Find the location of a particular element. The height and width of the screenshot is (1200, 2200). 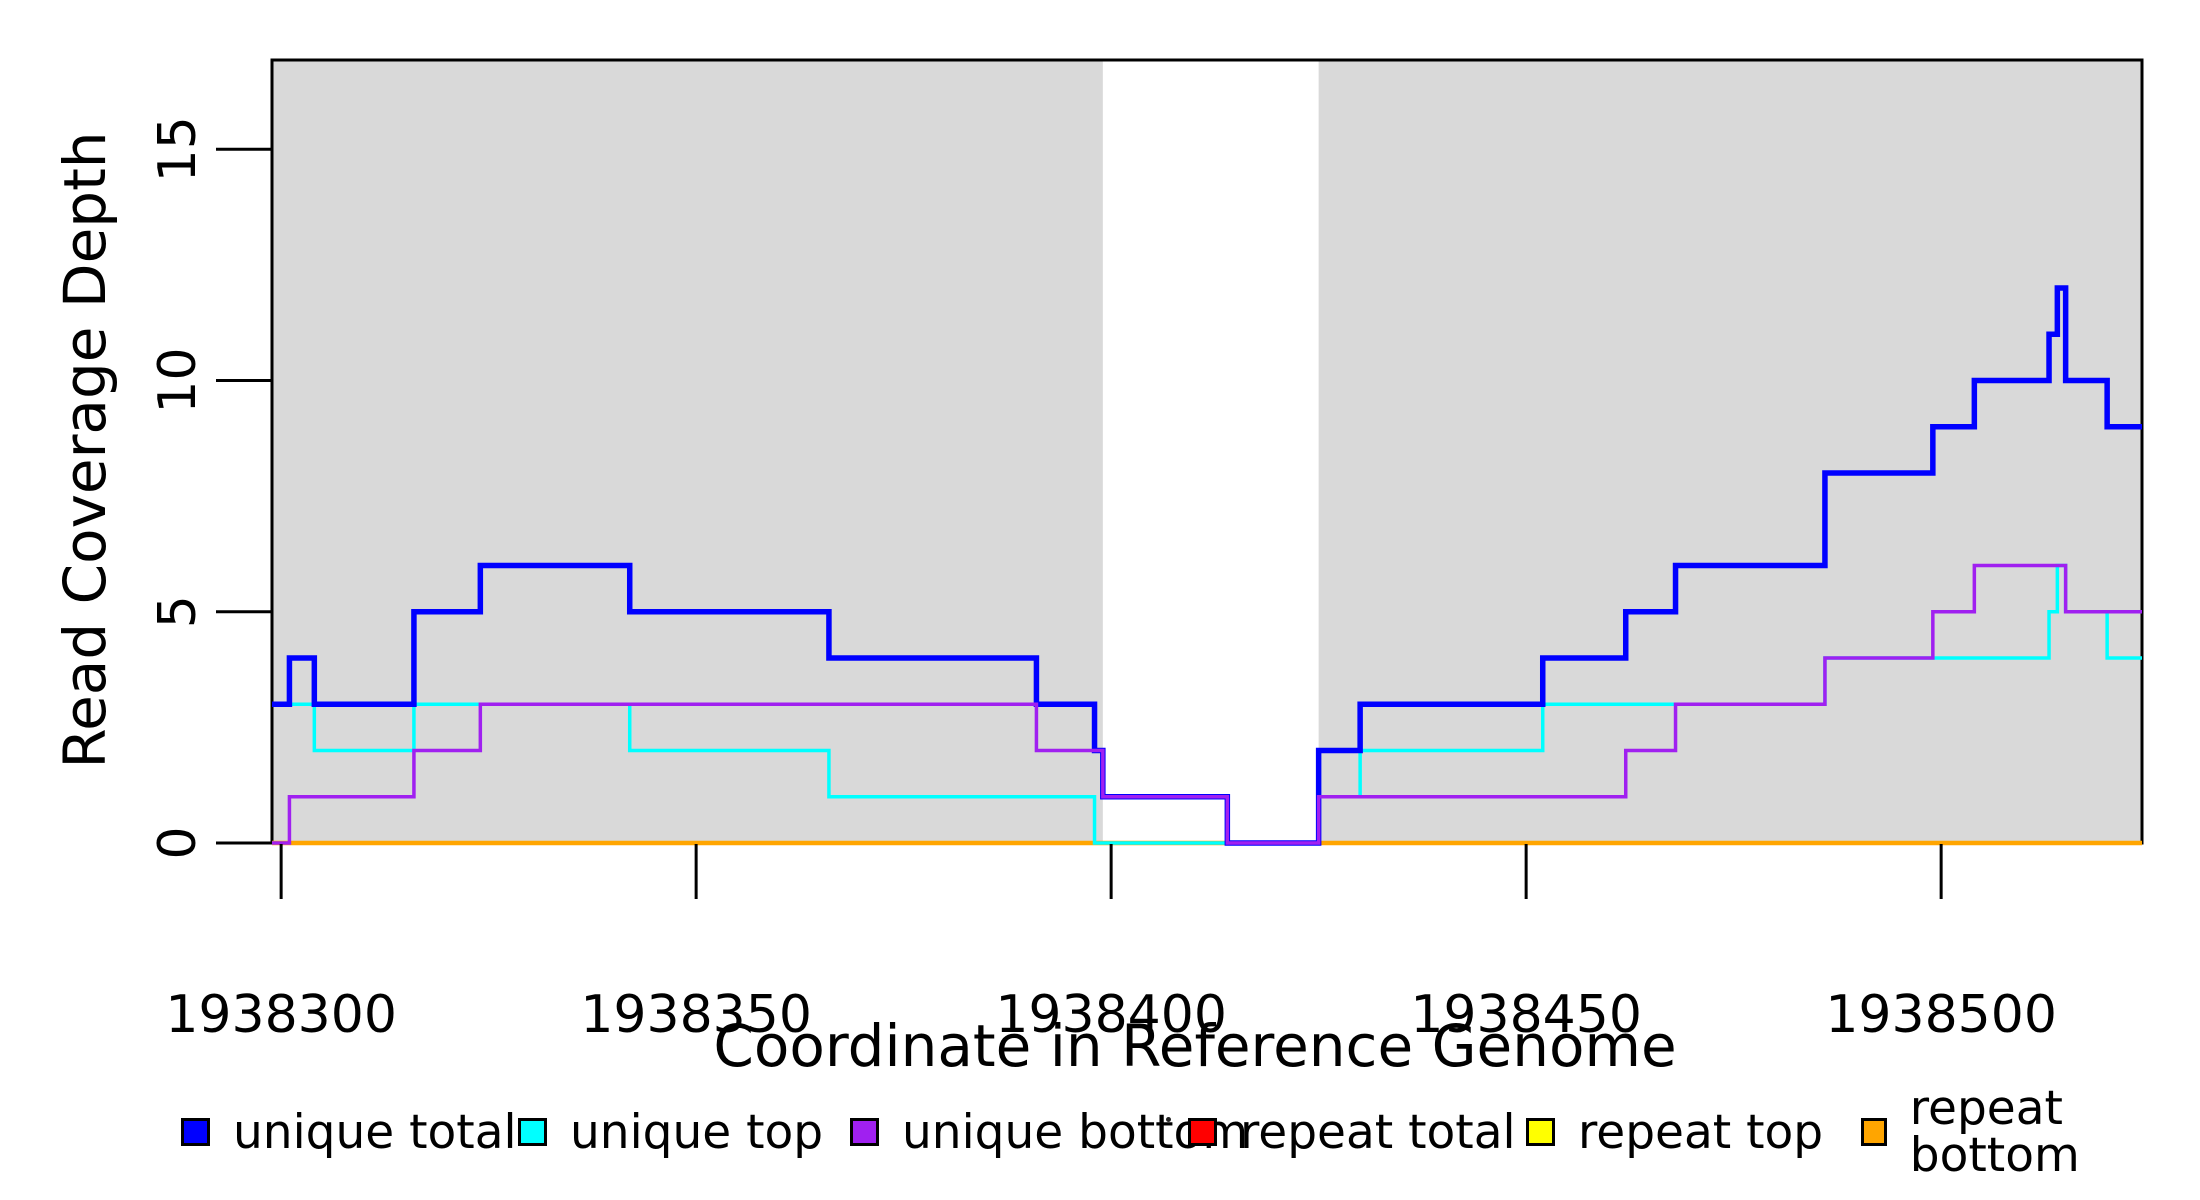

y-tick-label: 0 is located at coordinates (178, 842).